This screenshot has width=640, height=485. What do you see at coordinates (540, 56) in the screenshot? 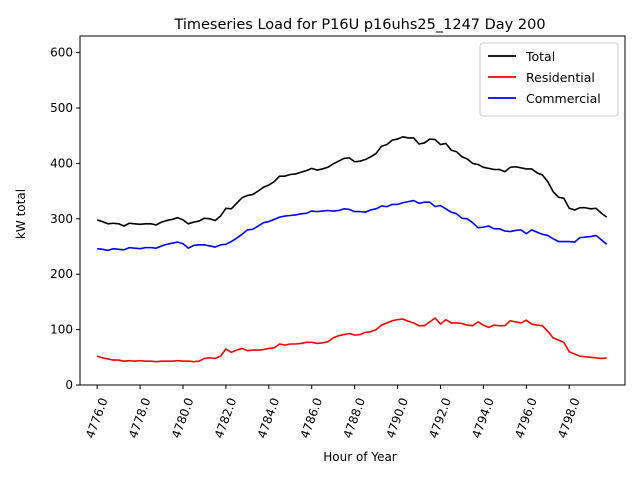
I see `legend-label: Total` at bounding box center [540, 56].